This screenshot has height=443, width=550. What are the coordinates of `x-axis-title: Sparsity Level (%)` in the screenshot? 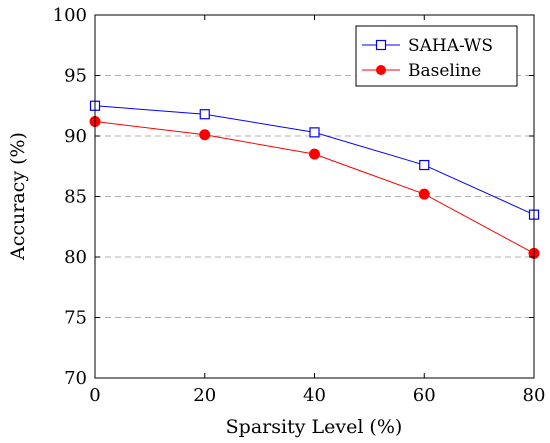 It's located at (314, 427).